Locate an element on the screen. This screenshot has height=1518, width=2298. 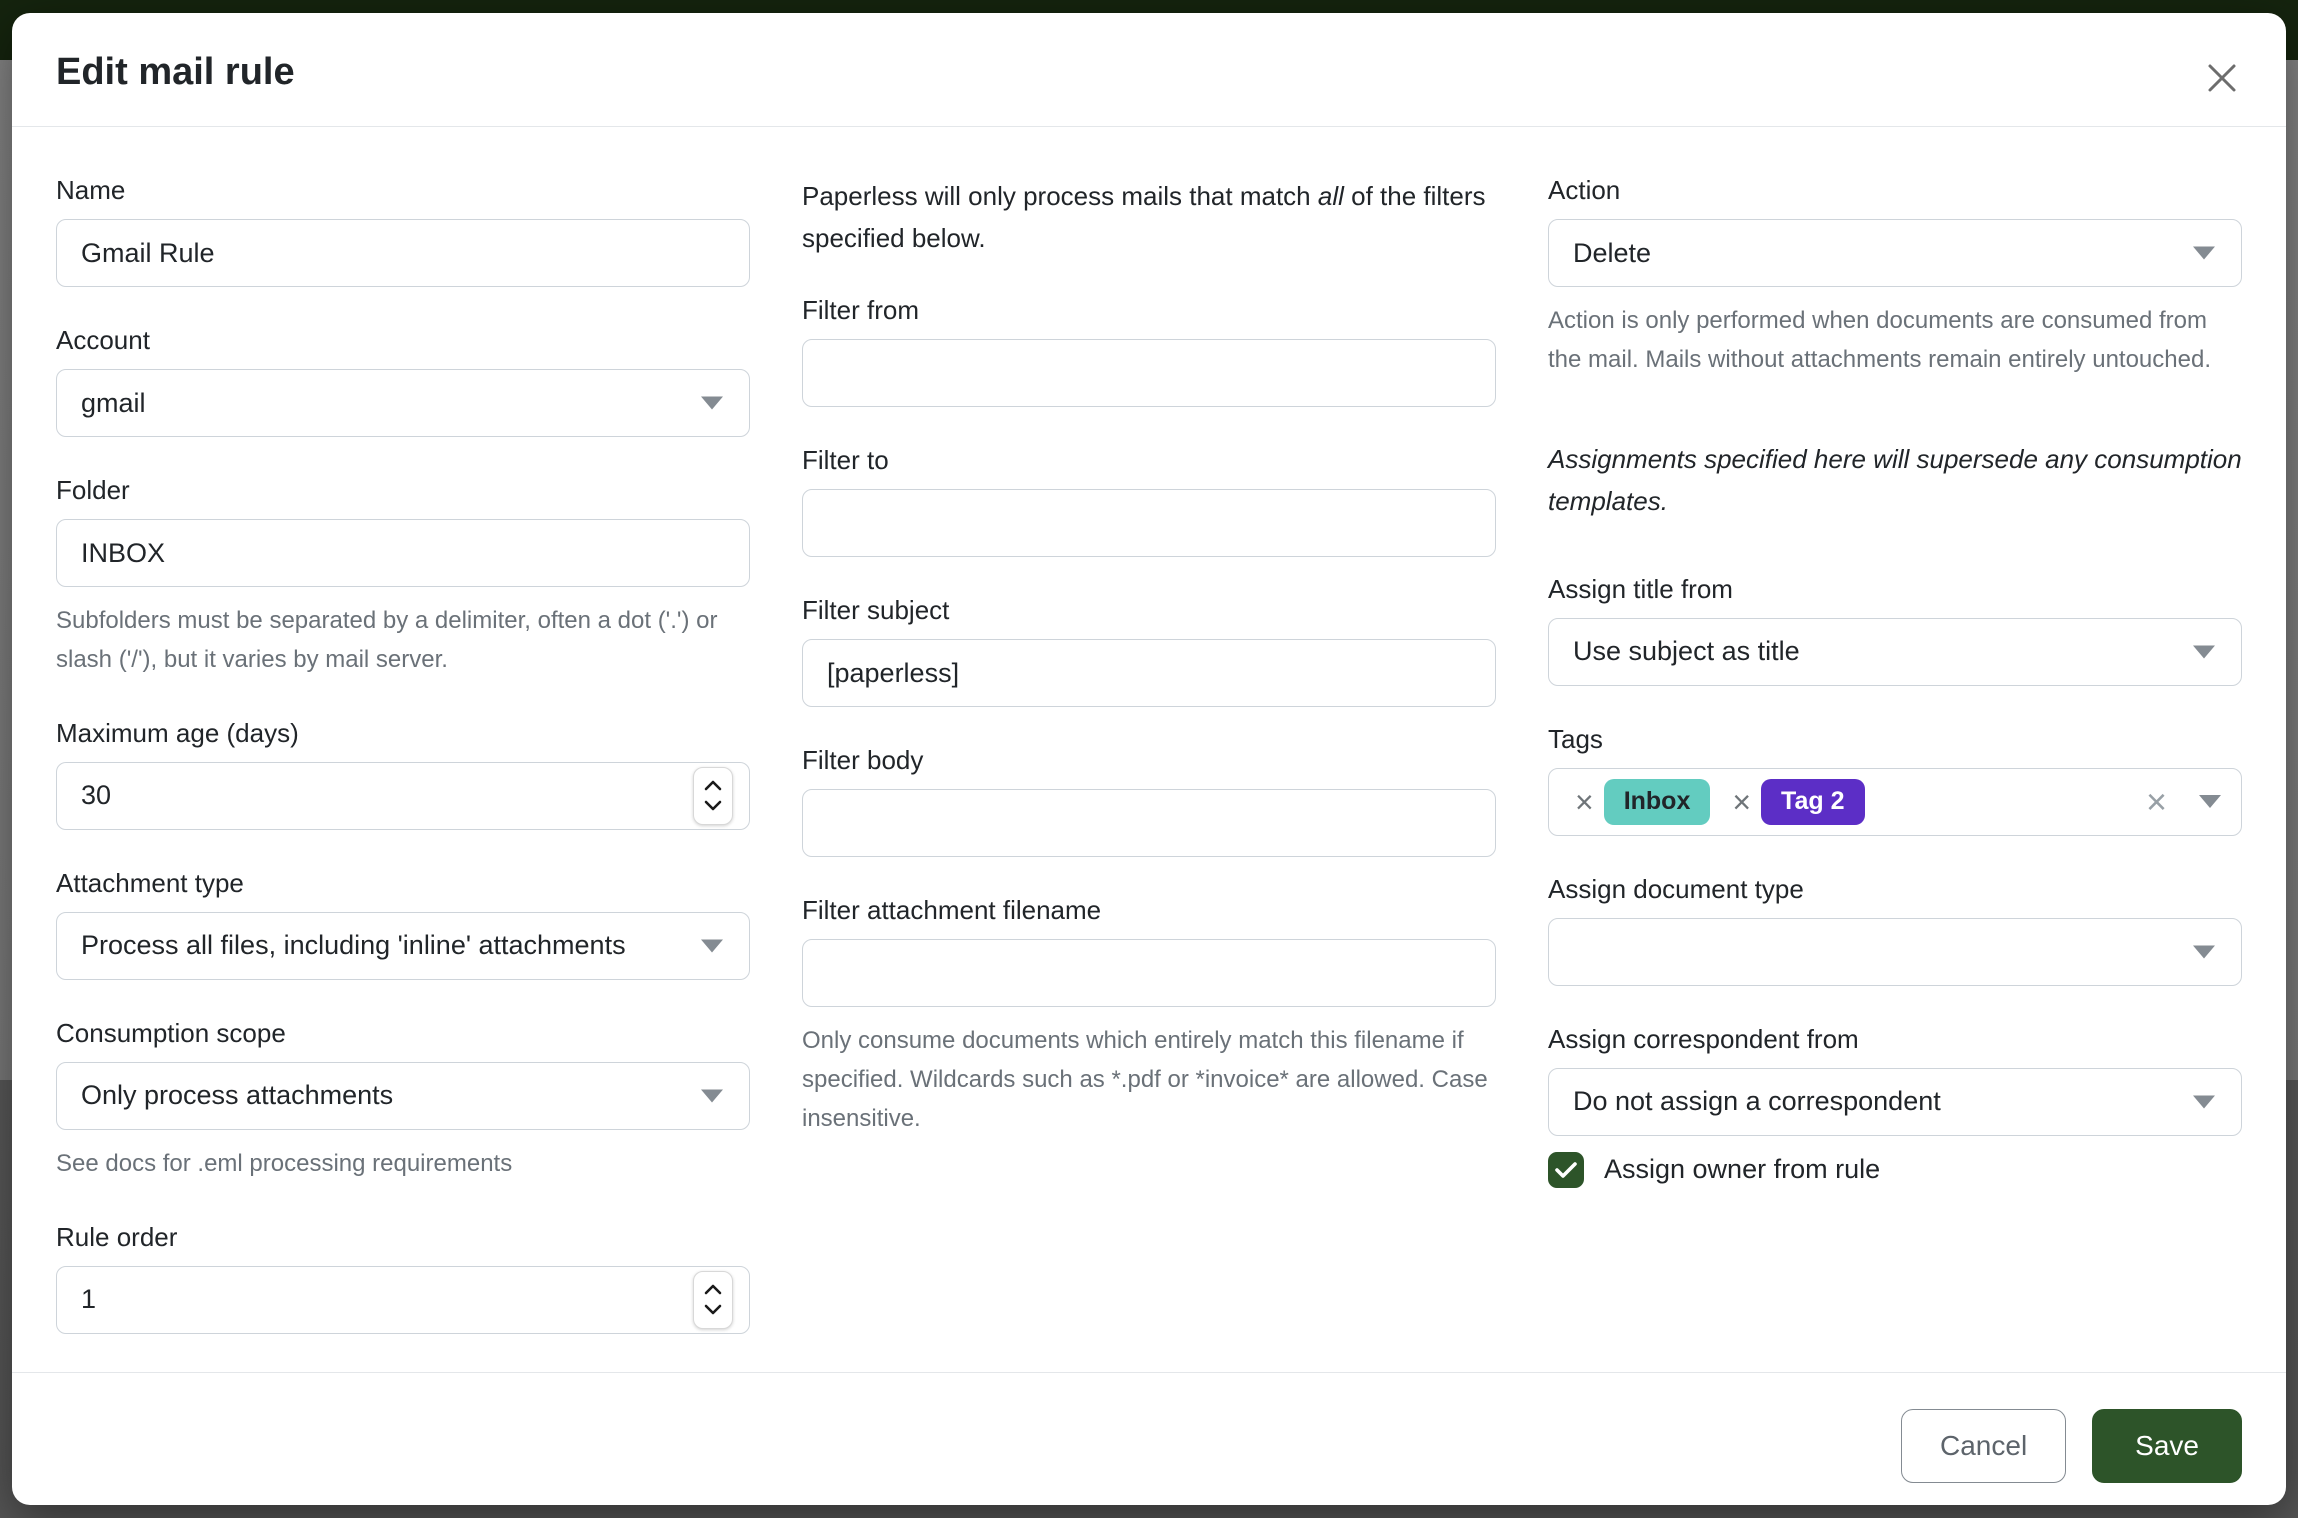
assign-correspondent-select: Do not assign a correspondent is located at coordinates (1895, 1101).